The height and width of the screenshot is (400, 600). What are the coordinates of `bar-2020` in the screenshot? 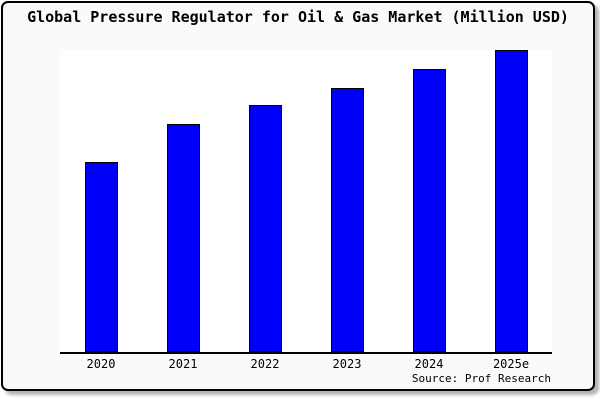 It's located at (101, 257).